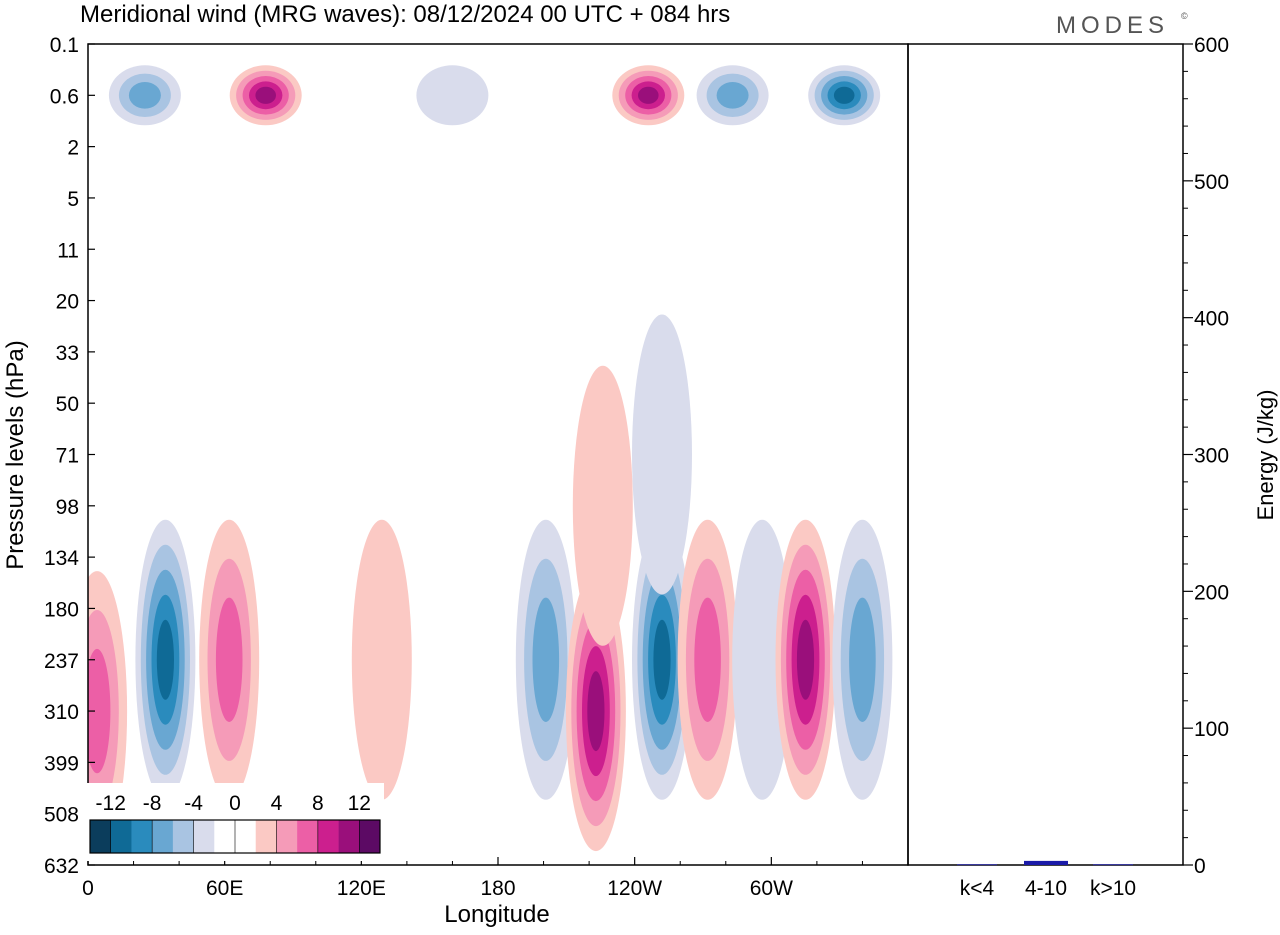 The width and height of the screenshot is (1280, 935). I want to click on colorbar-label: -8, so click(152, 803).